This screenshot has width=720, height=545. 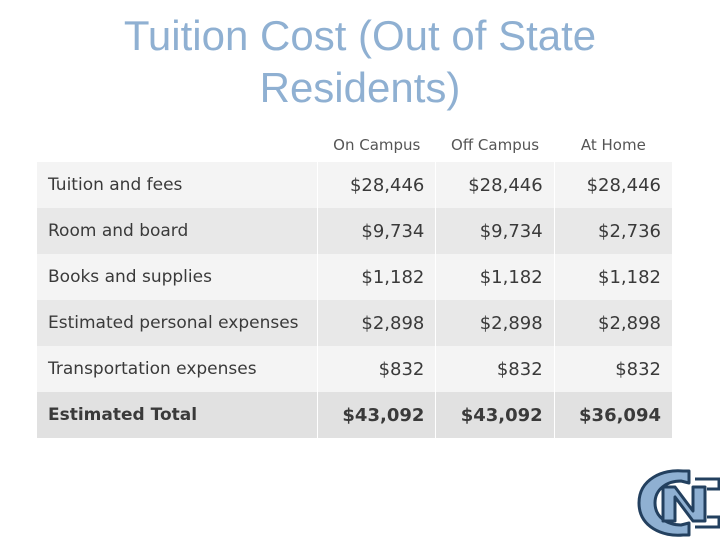 I want to click on table-row: Room and board $9,734 $9,734 $2,736, so click(x=355, y=231).